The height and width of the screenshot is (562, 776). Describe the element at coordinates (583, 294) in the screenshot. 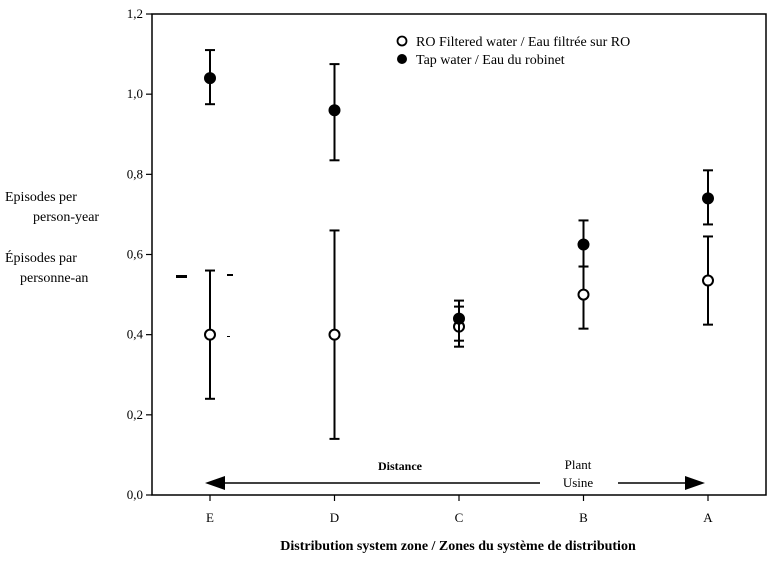

I see `point-ro-B` at that location.